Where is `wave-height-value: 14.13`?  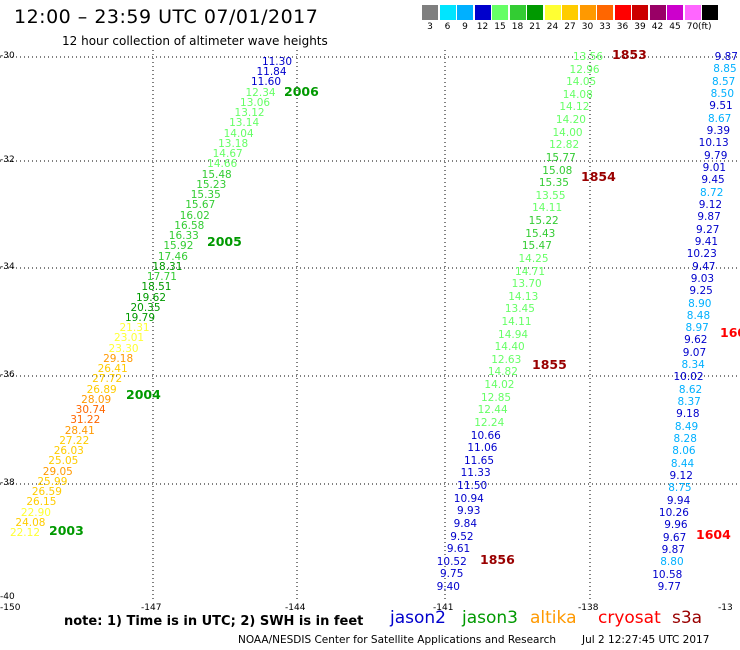 wave-height-value: 14.13 is located at coordinates (523, 296).